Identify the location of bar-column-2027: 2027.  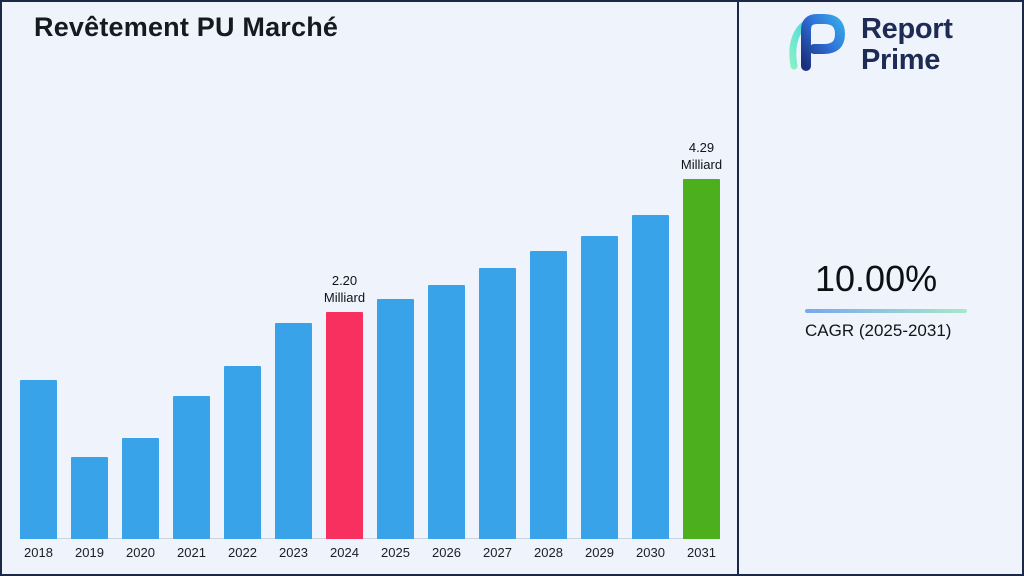
(497, 414).